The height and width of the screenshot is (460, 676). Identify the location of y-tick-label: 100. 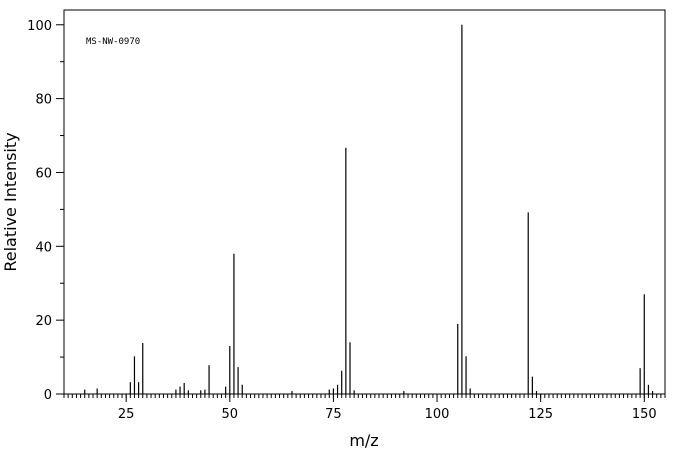
(39, 26).